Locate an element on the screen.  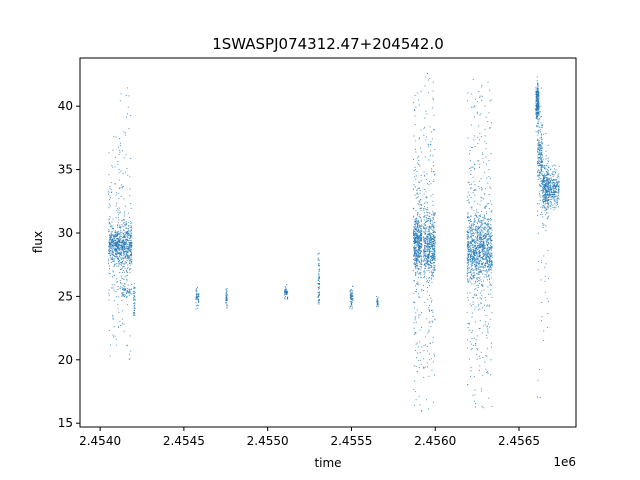
y-tick-label: 25 is located at coordinates (65, 296).